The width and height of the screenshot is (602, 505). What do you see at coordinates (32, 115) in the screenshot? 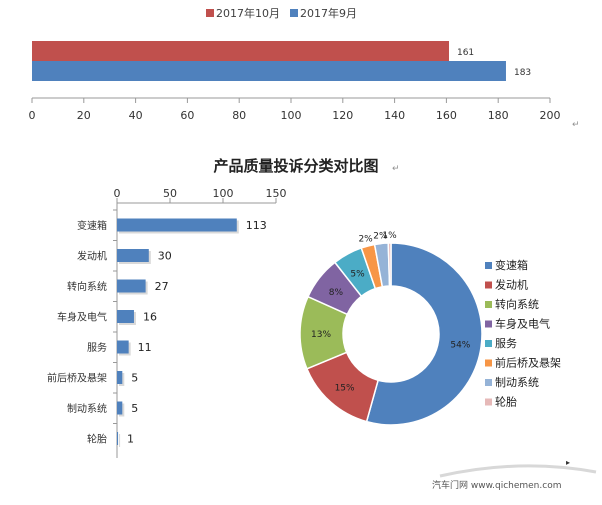
I see `top-axis-tick-label: 0` at bounding box center [32, 115].